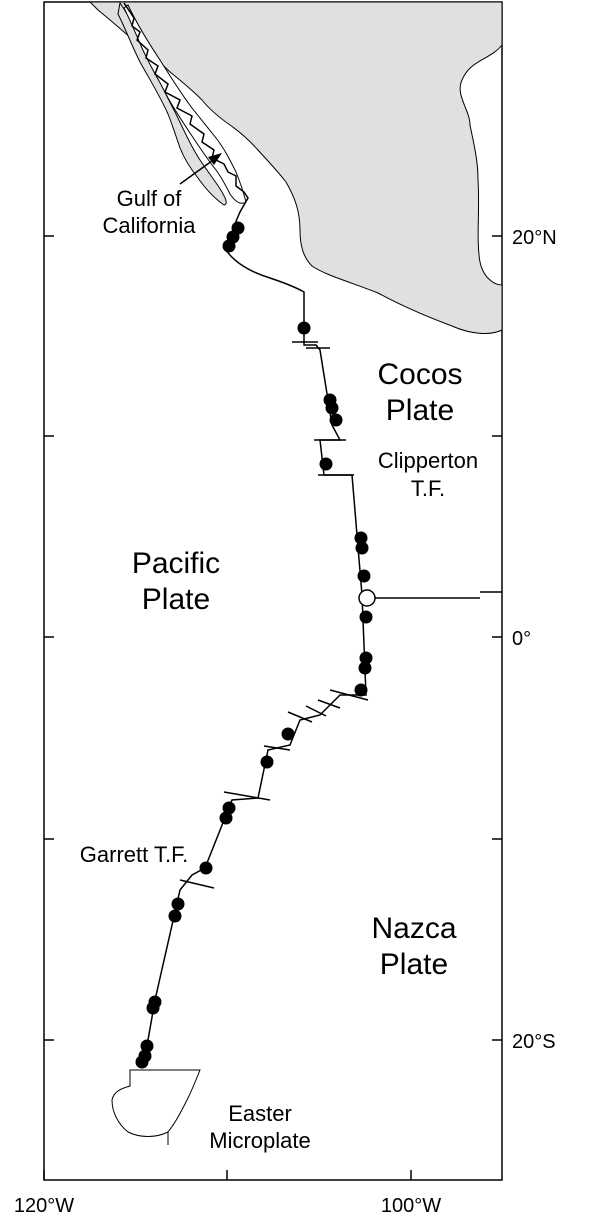 This screenshot has width=596, height=1226. What do you see at coordinates (185, 104) in the screenshot?
I see `gulf-of-california` at bounding box center [185, 104].